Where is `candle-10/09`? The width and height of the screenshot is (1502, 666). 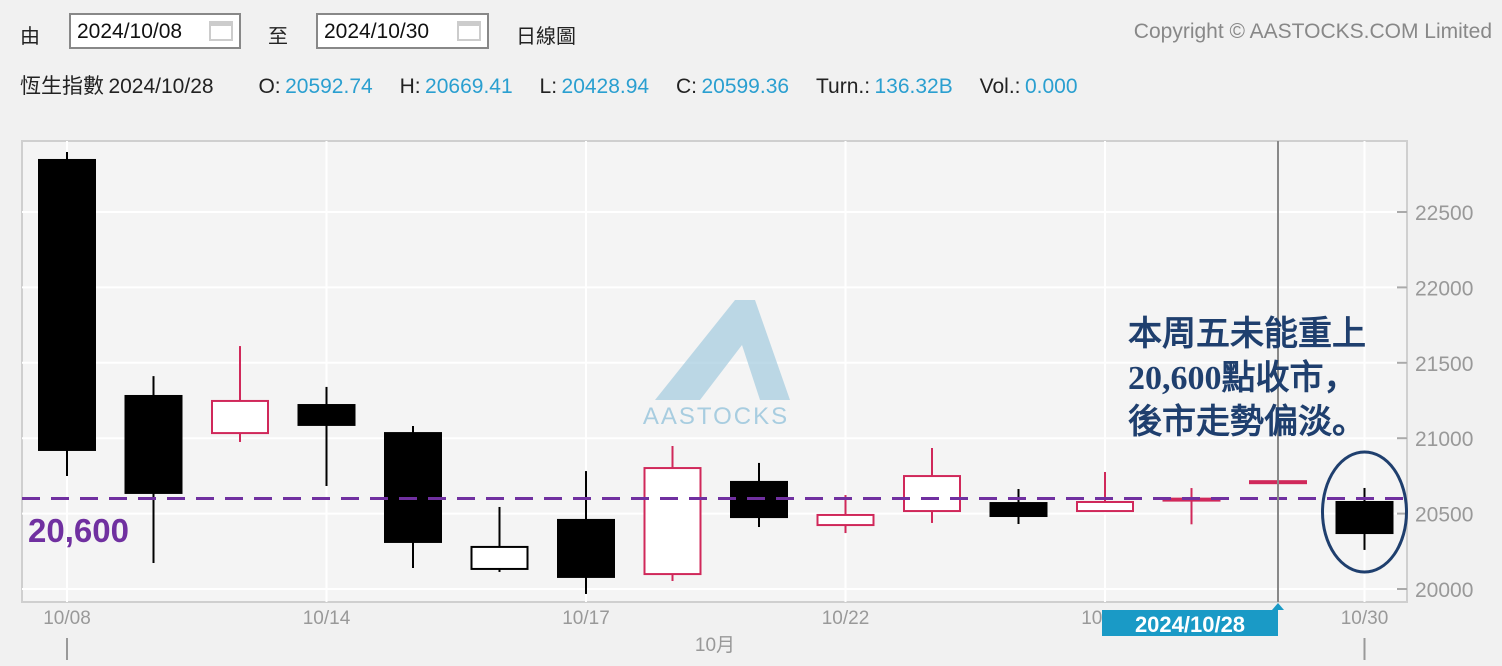
candle-10/09 is located at coordinates (153, 470).